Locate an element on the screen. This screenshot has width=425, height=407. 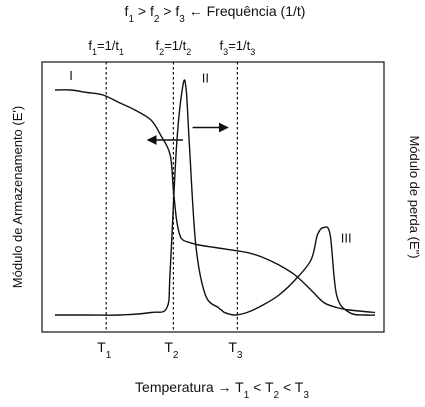
y2-axis-title: Módulo de perda (E") is located at coordinates (414, 196).